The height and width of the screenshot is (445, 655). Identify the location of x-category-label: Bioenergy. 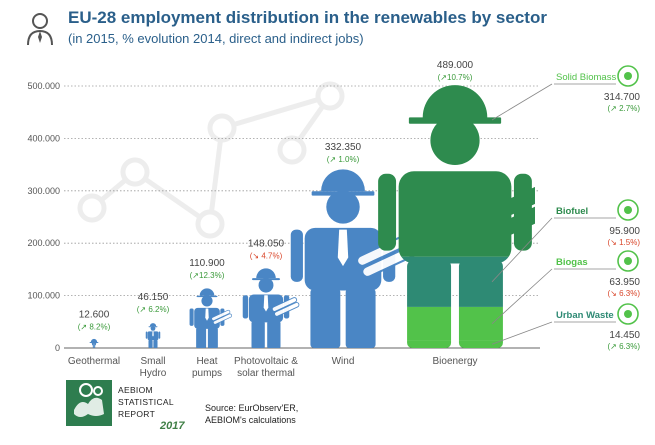
(454, 361).